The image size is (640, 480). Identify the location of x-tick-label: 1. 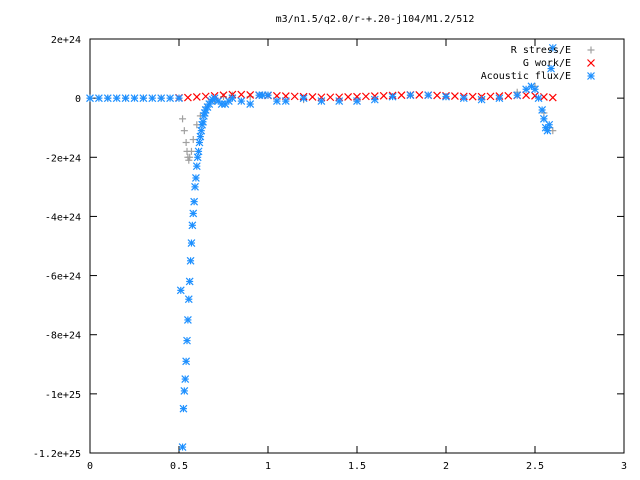
(268, 466).